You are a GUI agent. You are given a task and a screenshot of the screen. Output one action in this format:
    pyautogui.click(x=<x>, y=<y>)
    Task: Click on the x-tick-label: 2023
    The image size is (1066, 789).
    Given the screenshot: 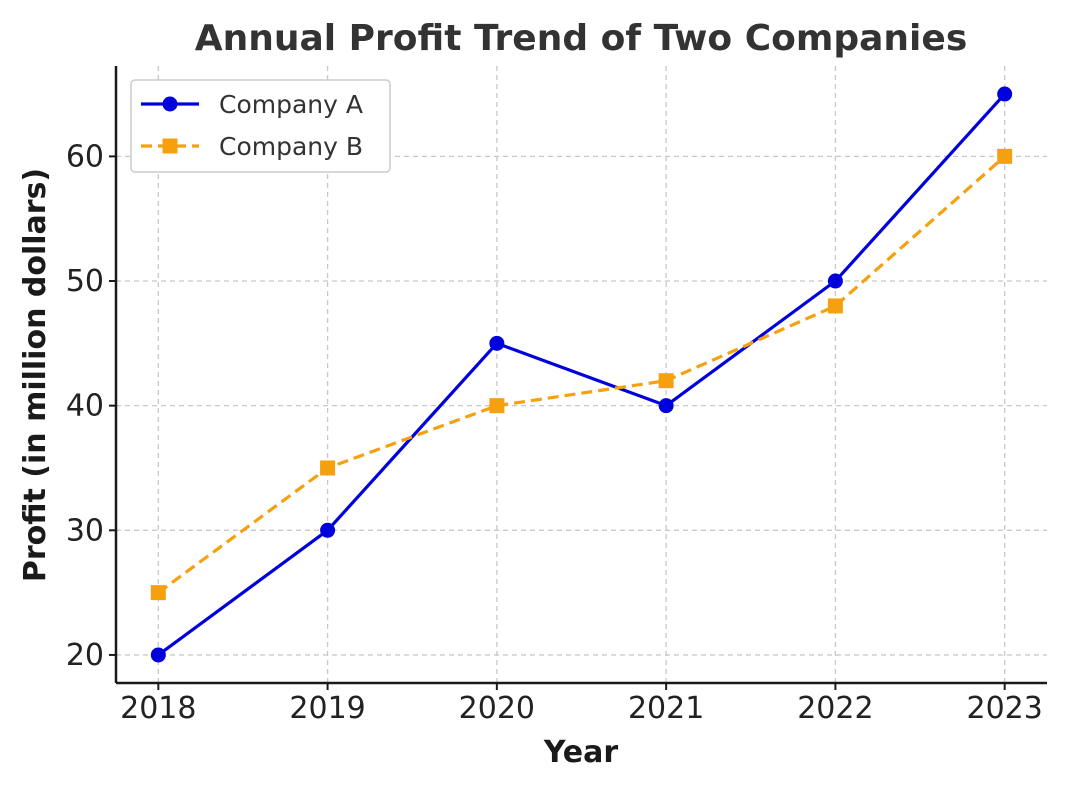 What is the action you would take?
    pyautogui.click(x=1005, y=708)
    